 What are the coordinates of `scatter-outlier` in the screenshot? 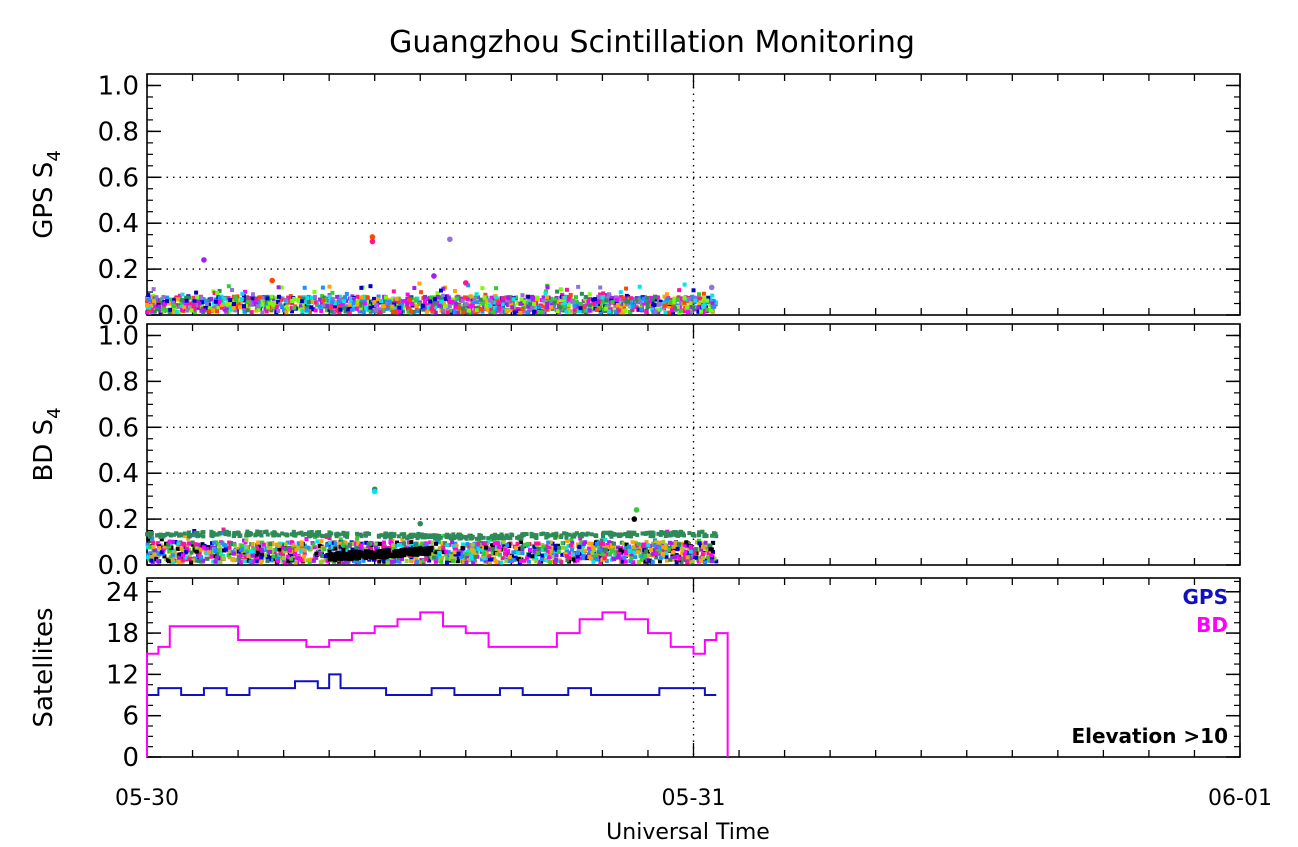 It's located at (634, 519).